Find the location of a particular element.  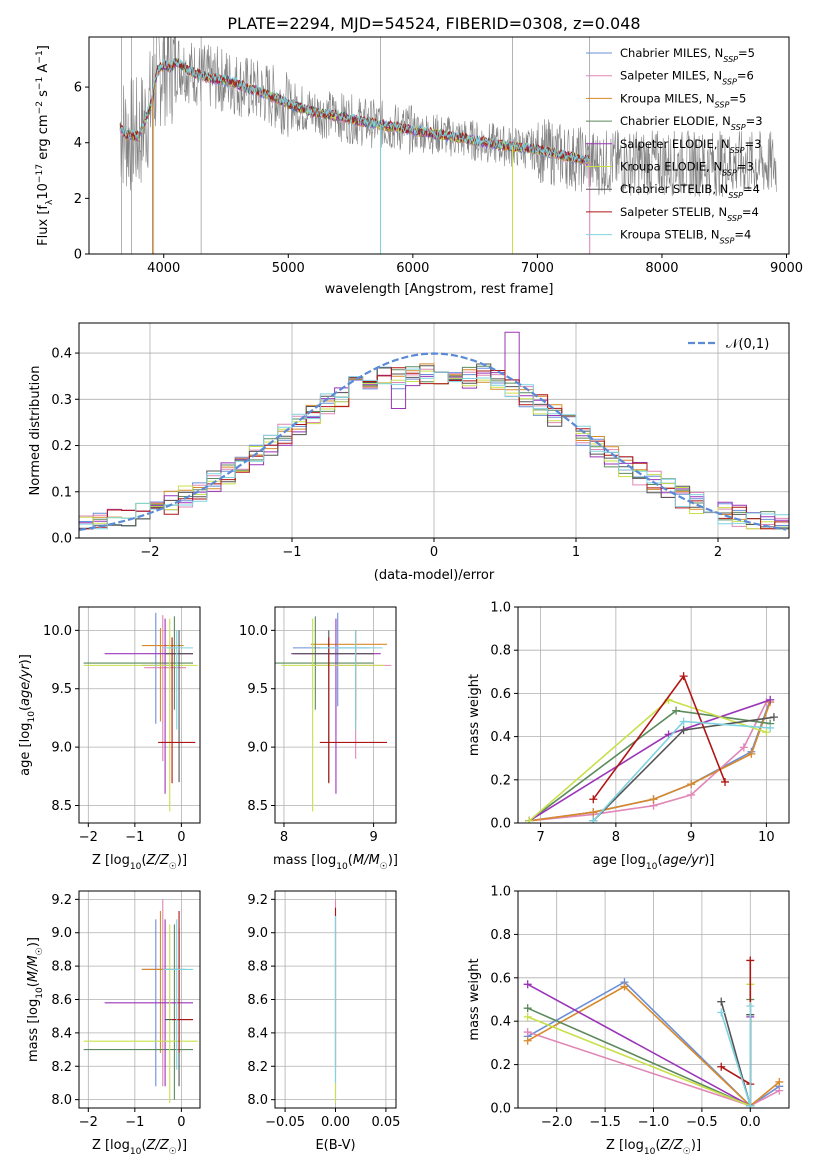

y-tick-label: 10.0 is located at coordinates (57, 631).